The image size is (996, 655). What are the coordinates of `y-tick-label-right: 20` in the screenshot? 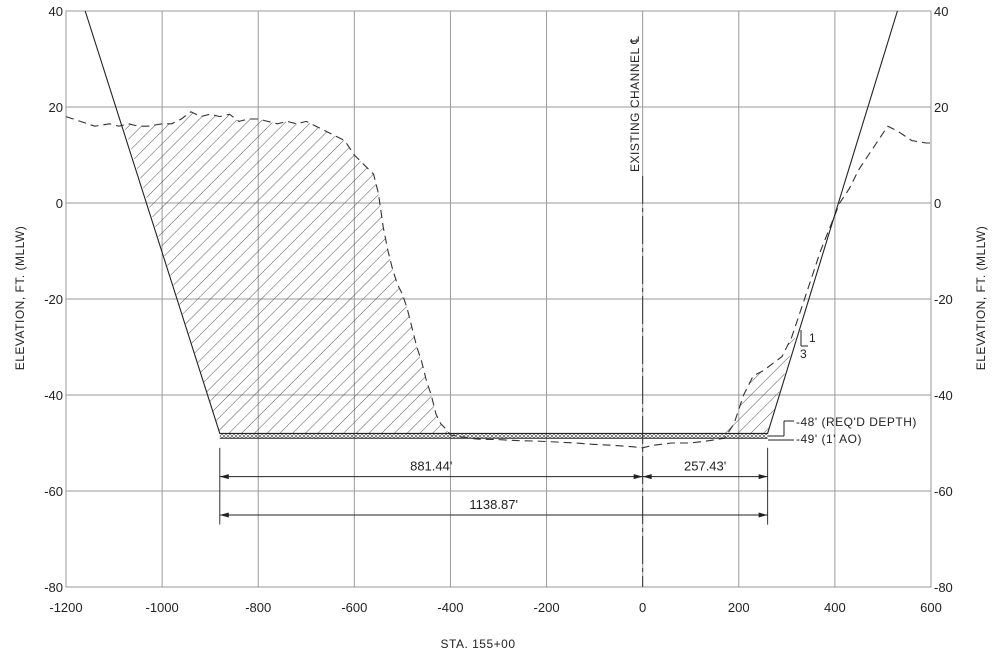 It's located at (941, 107).